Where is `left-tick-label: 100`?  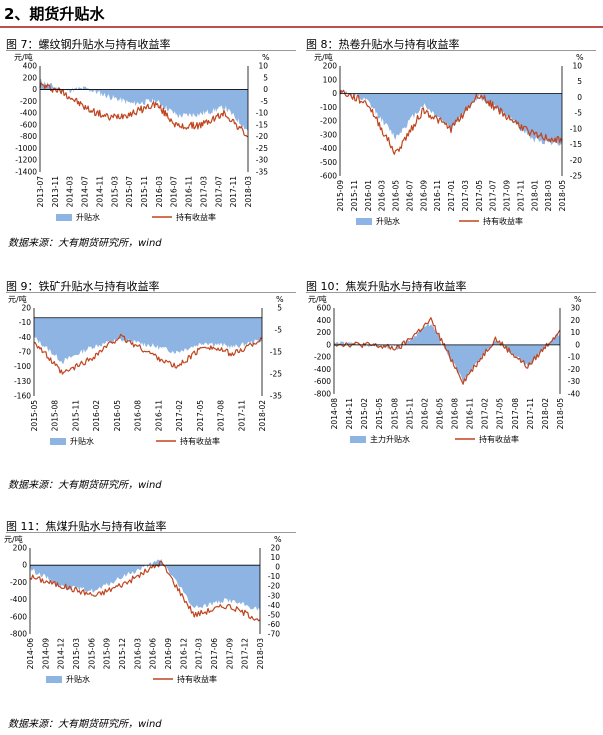 left-tick-label: 100 is located at coordinates (330, 79).